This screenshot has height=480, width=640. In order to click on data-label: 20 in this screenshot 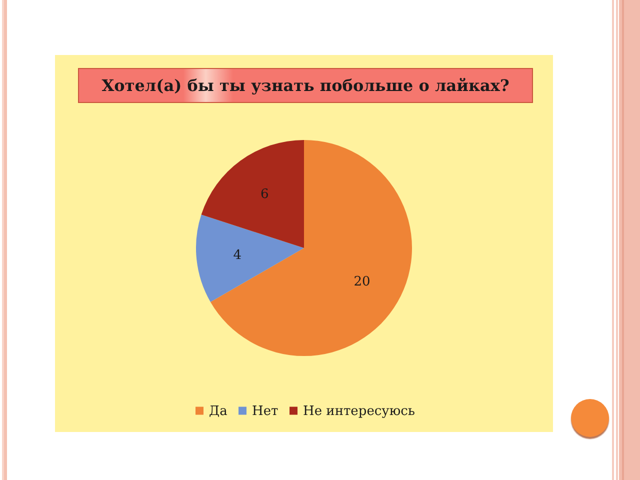, I will do `click(362, 282)`.